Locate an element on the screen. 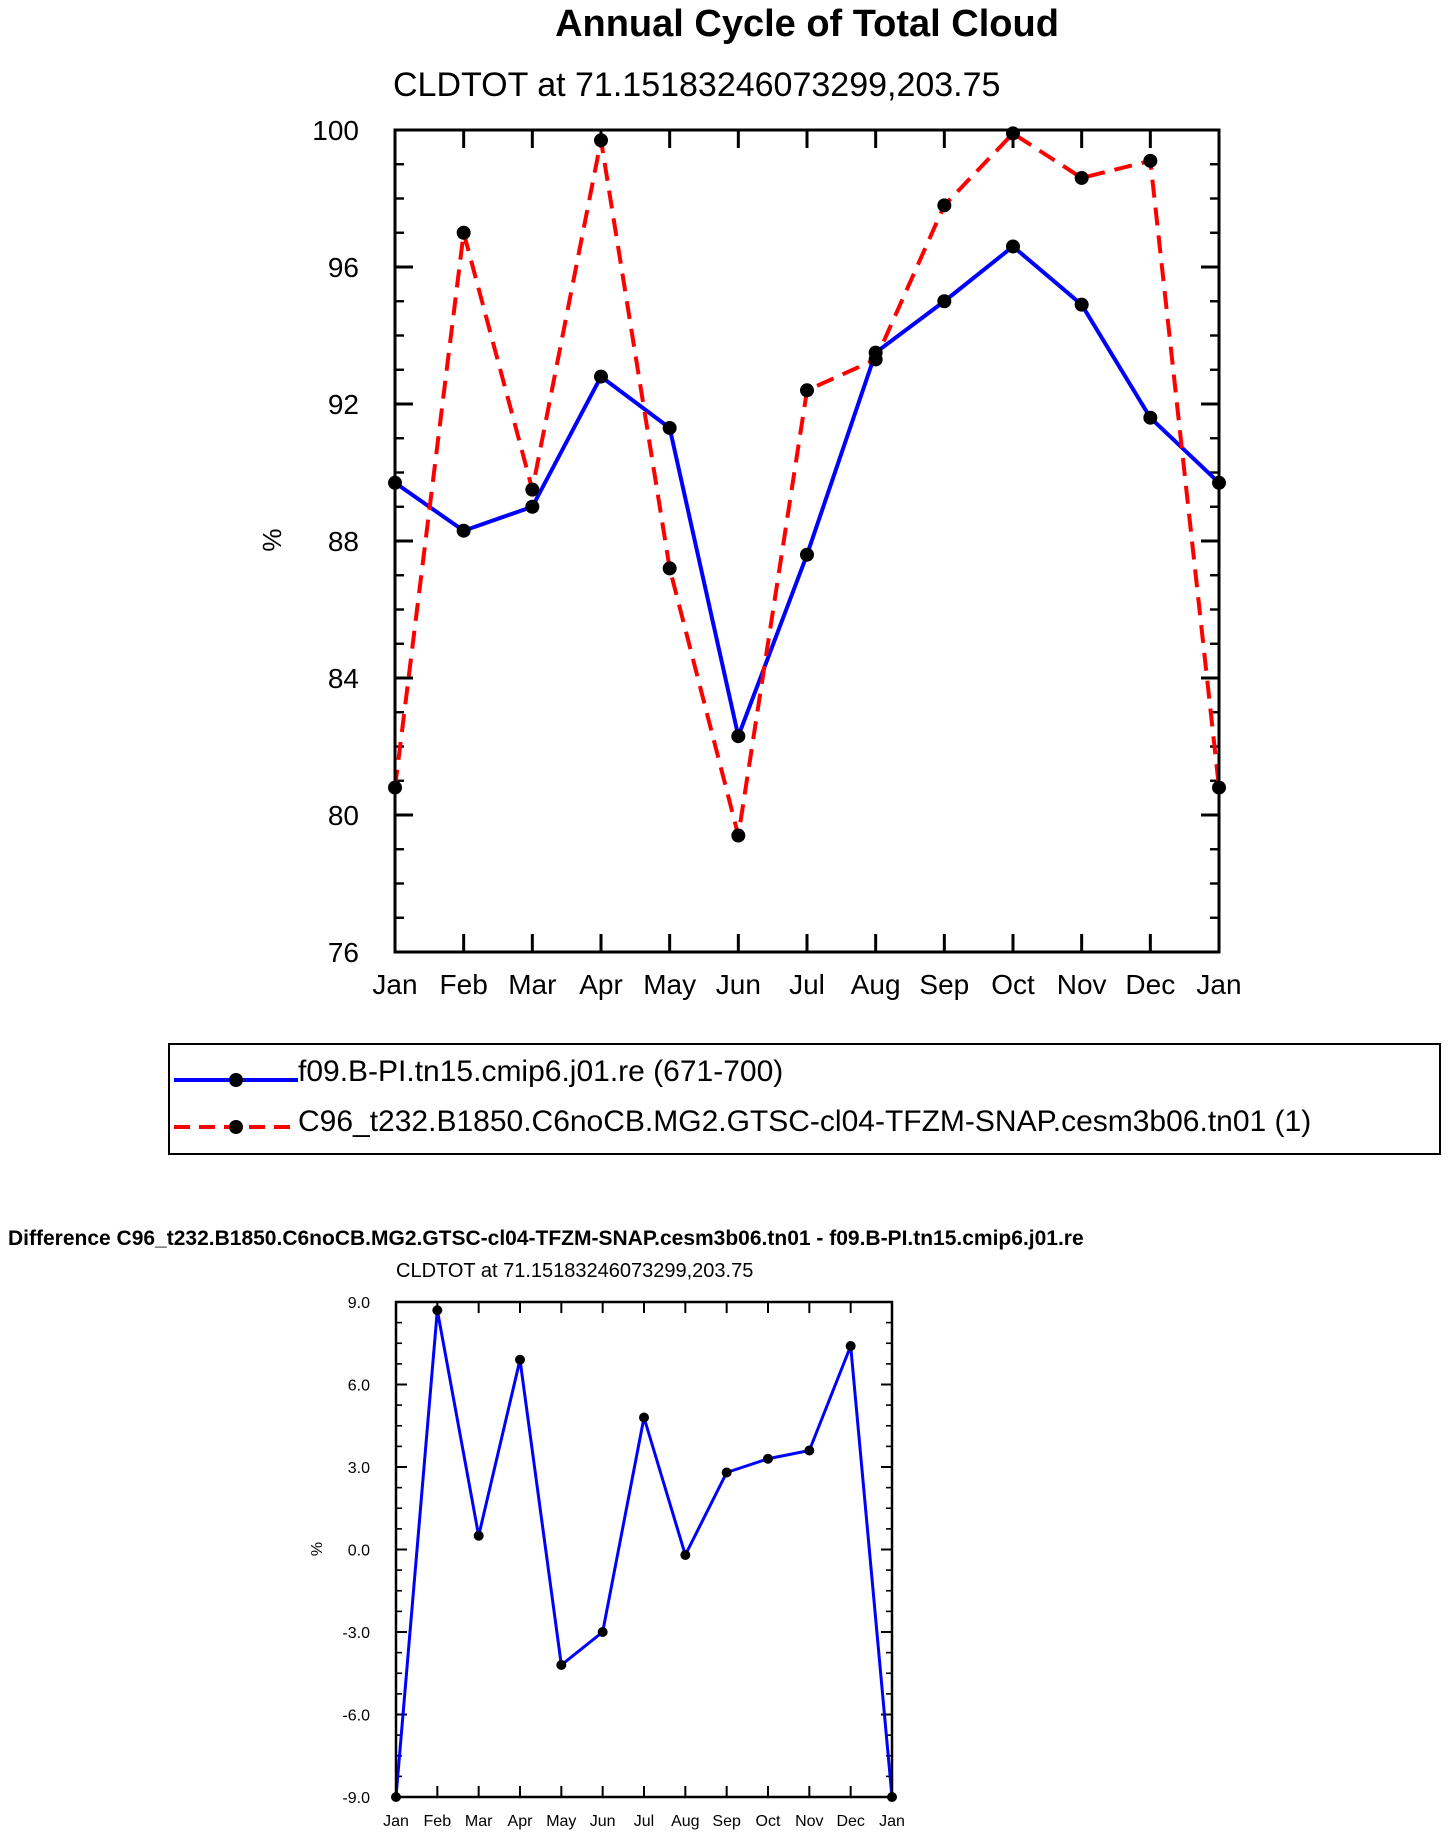  y-tick-label: 80 is located at coordinates (343, 815).